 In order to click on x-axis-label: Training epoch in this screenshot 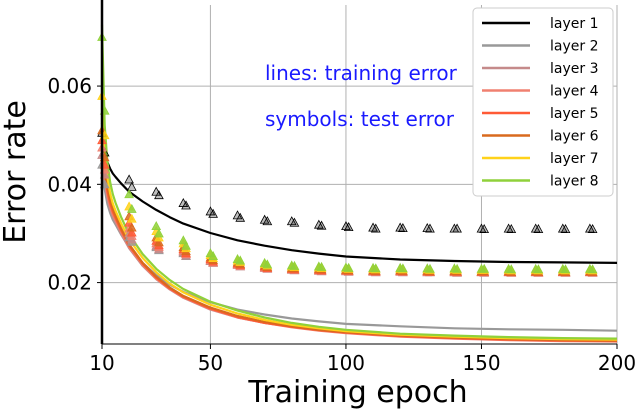, I will do `click(357, 392)`.